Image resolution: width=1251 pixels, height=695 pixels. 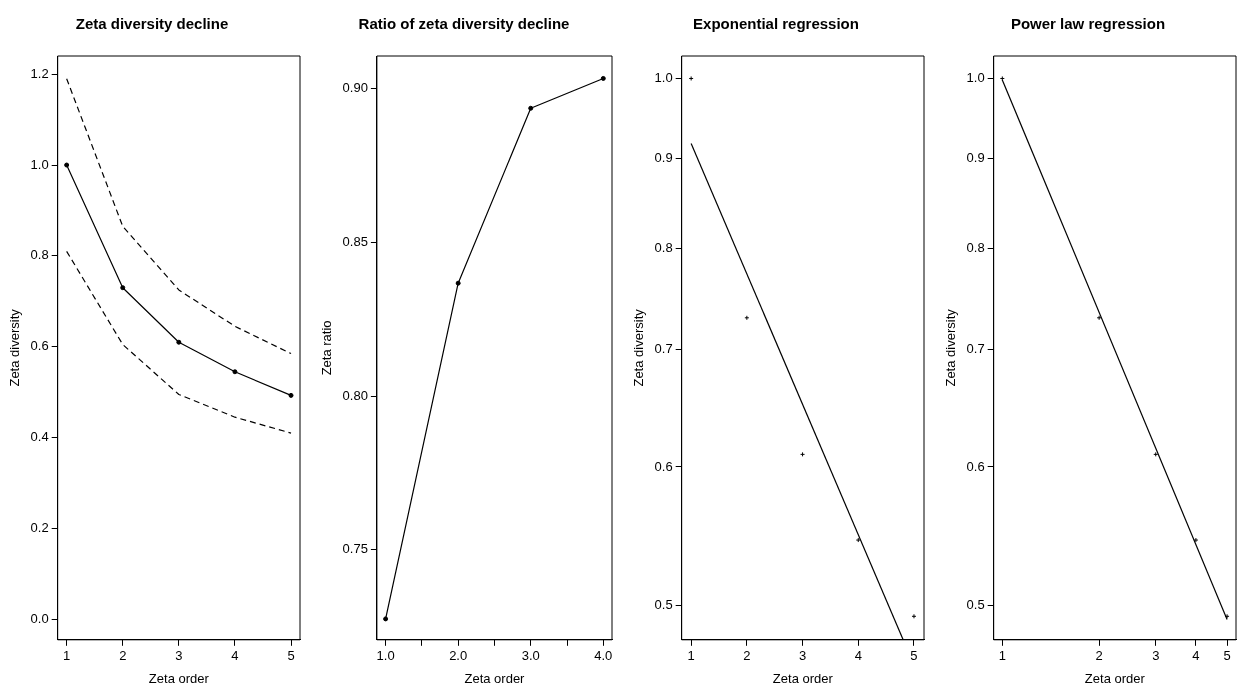 I want to click on y-tick-label: 0.90, so click(x=355, y=88).